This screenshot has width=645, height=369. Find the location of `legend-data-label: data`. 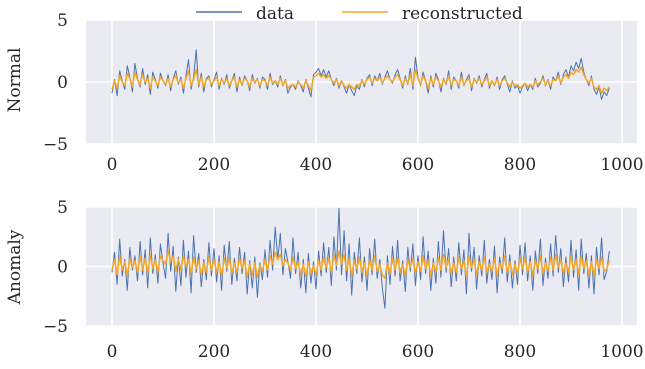

legend-data-label: data is located at coordinates (275, 14).